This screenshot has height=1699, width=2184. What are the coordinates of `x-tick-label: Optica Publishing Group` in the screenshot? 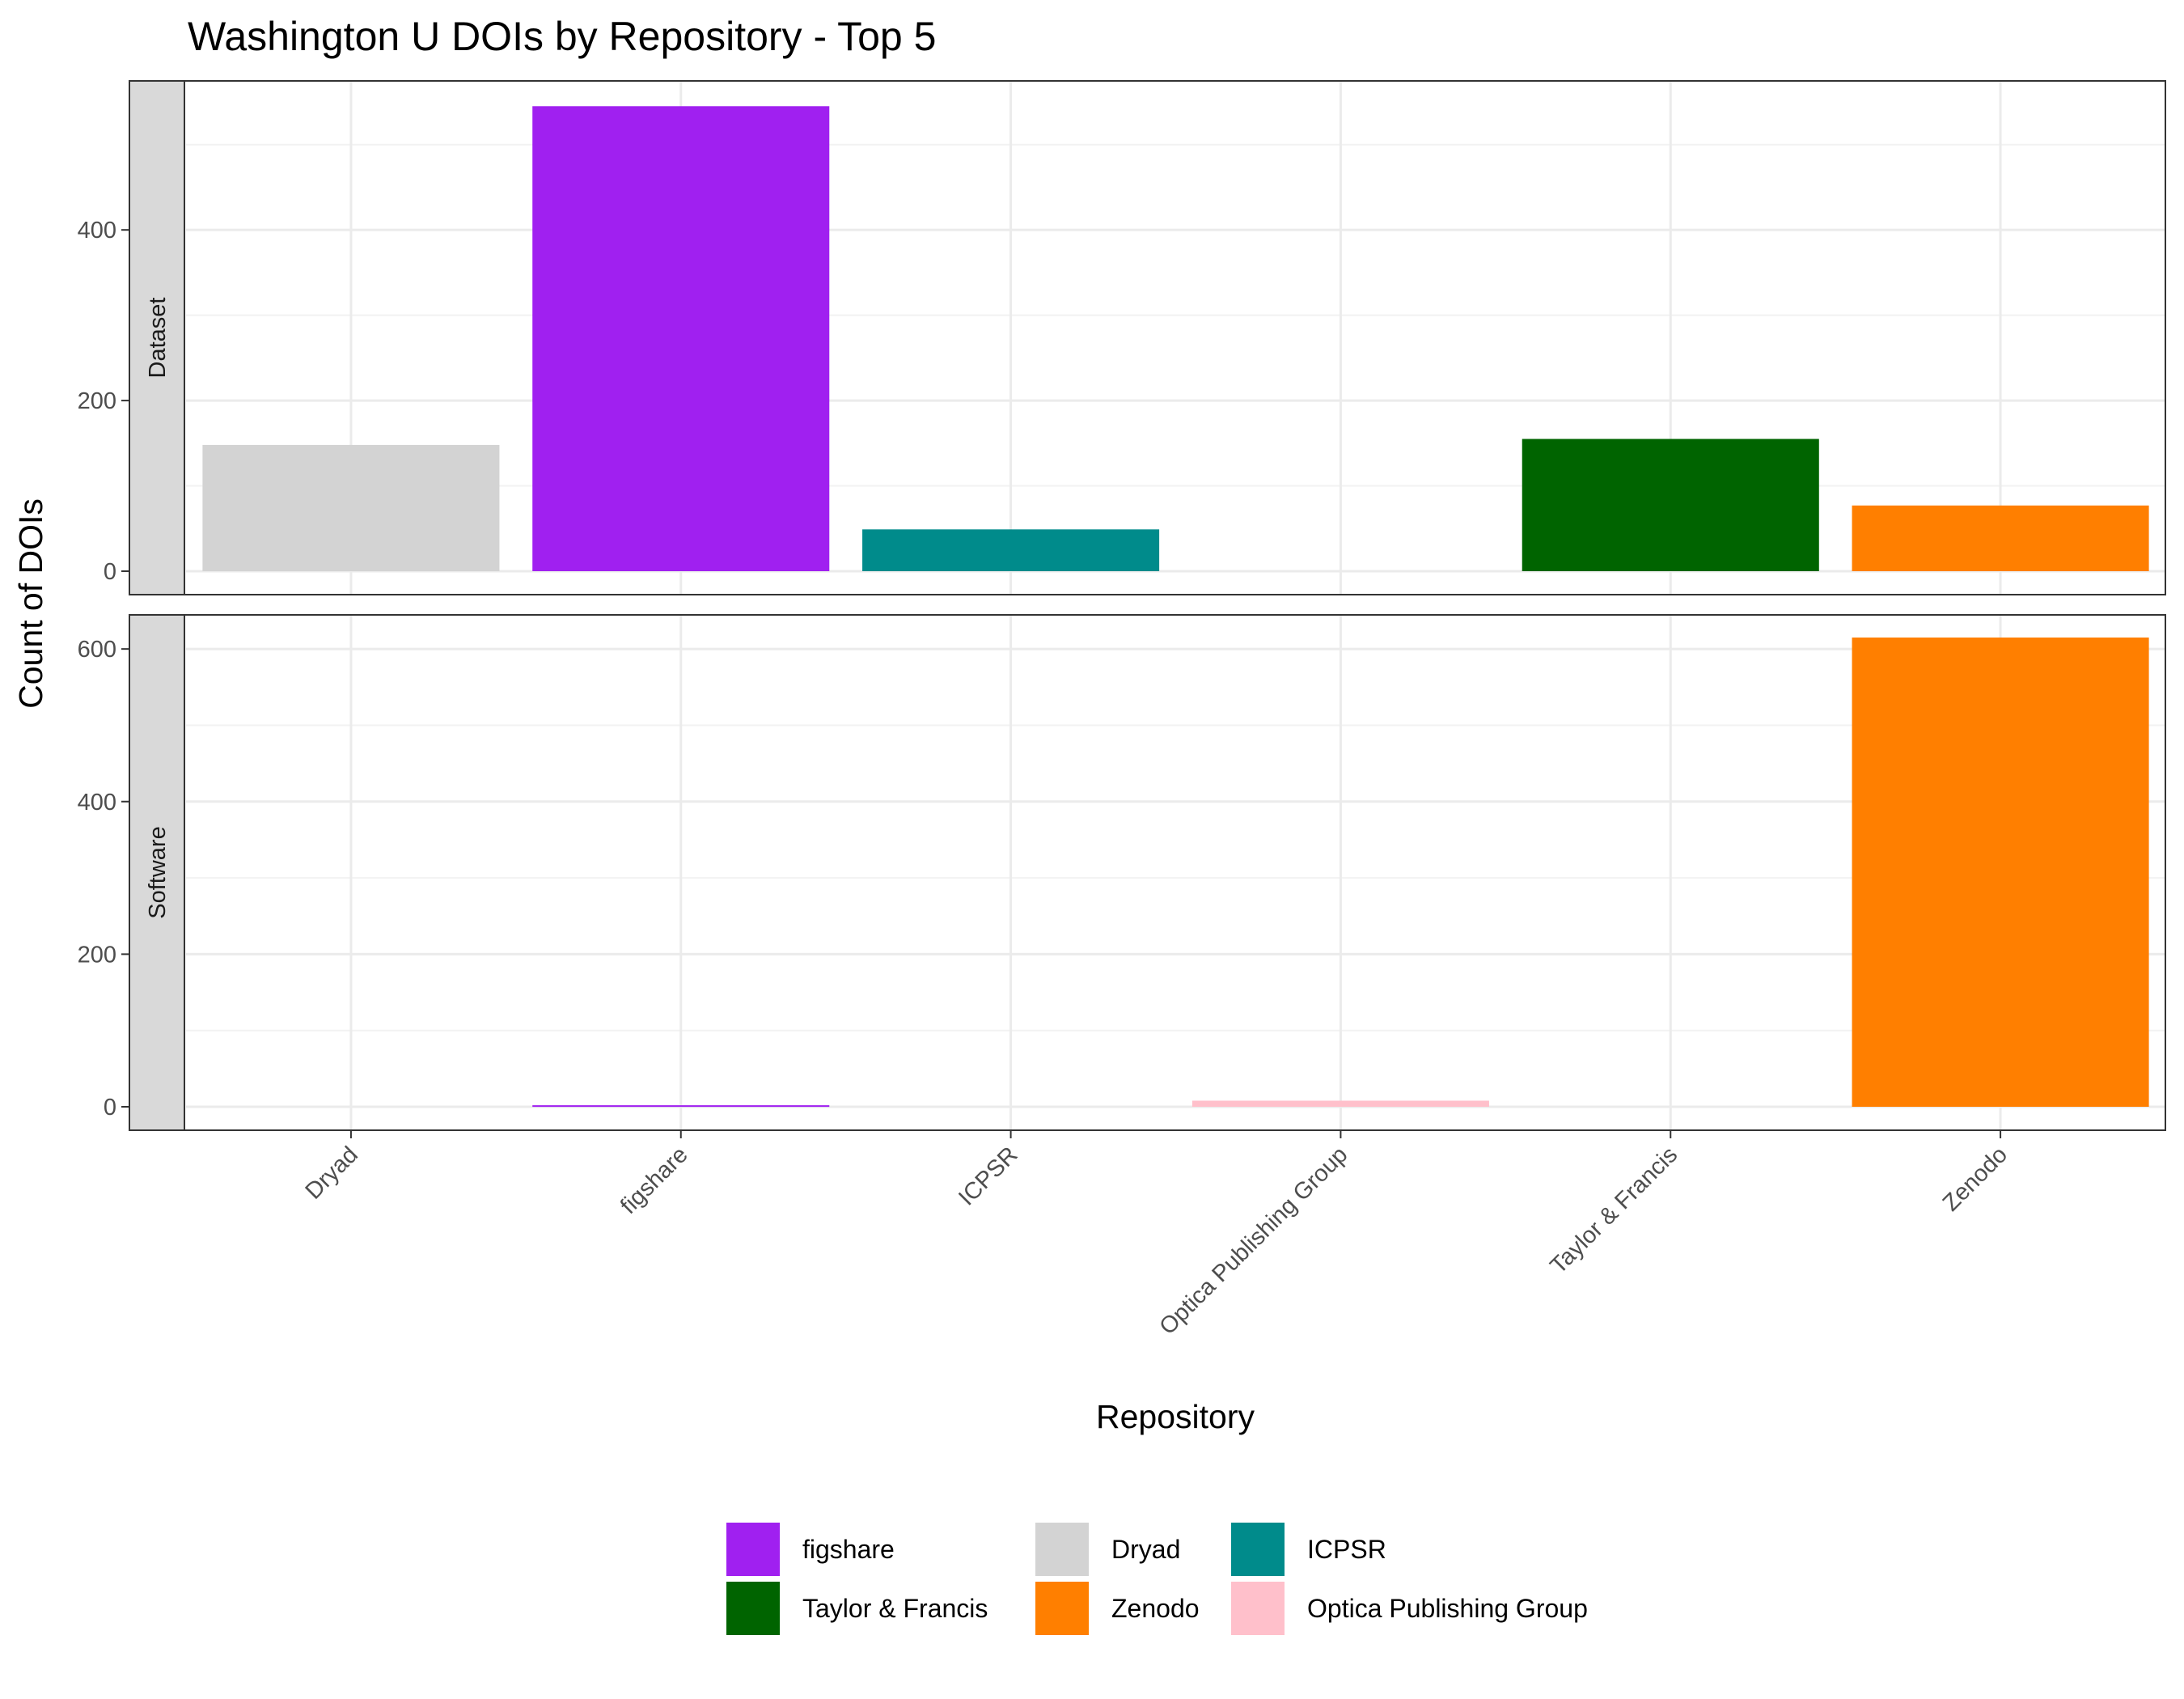 It's located at (1253, 1241).